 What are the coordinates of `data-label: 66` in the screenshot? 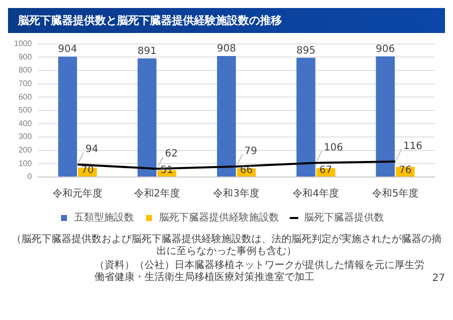 It's located at (246, 170).